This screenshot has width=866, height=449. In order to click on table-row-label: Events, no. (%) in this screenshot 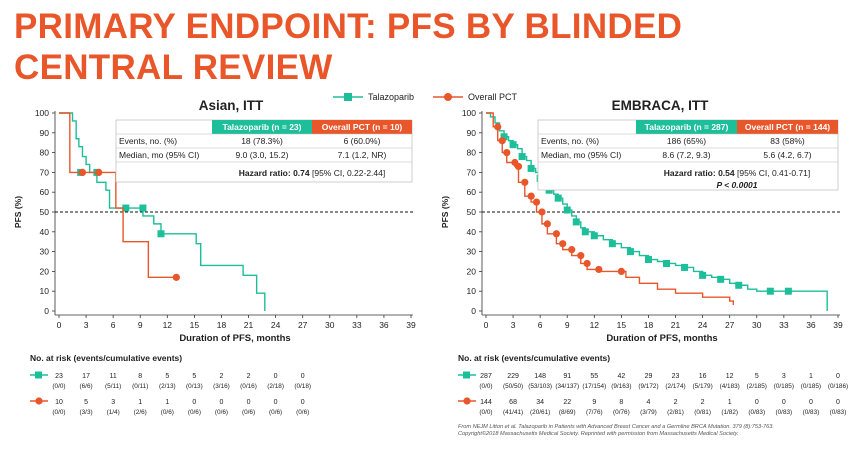, I will do `click(570, 141)`.